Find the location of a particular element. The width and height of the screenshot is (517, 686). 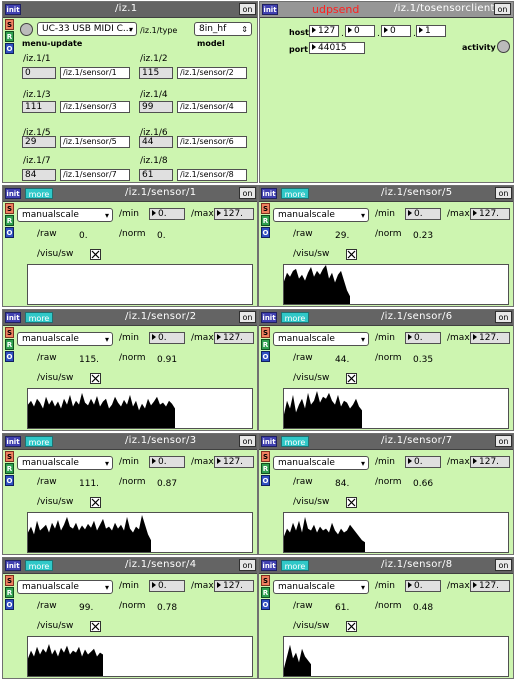

port-field: 44015 is located at coordinates (337, 48).